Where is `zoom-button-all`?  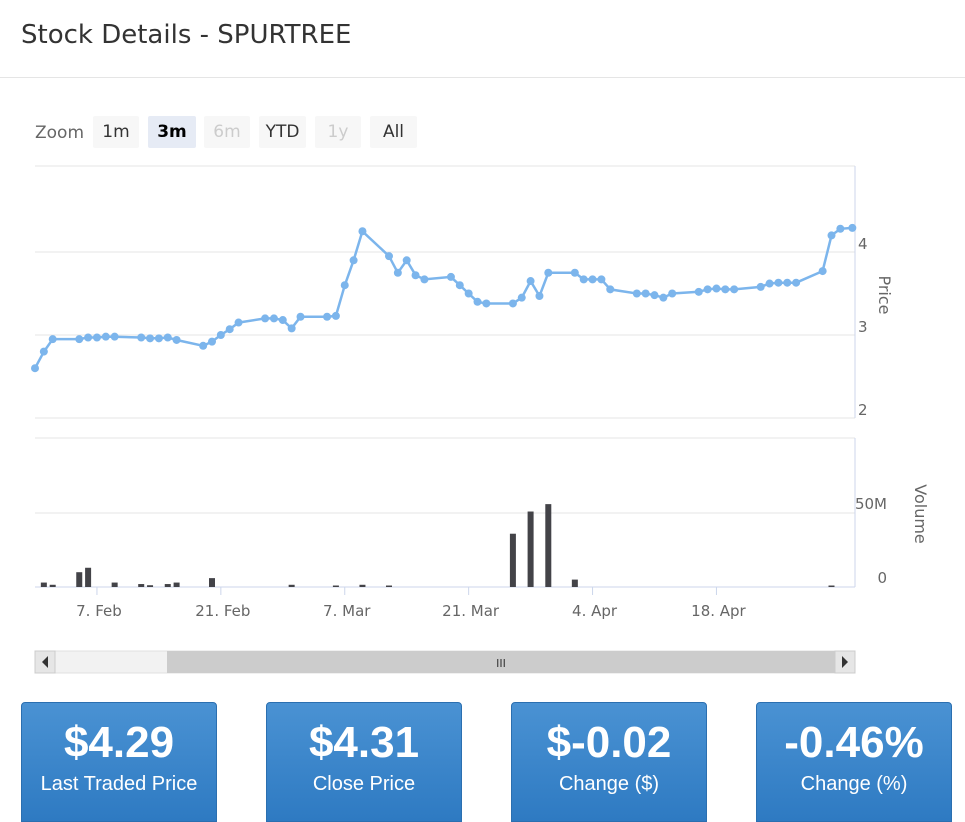 zoom-button-all is located at coordinates (393, 132).